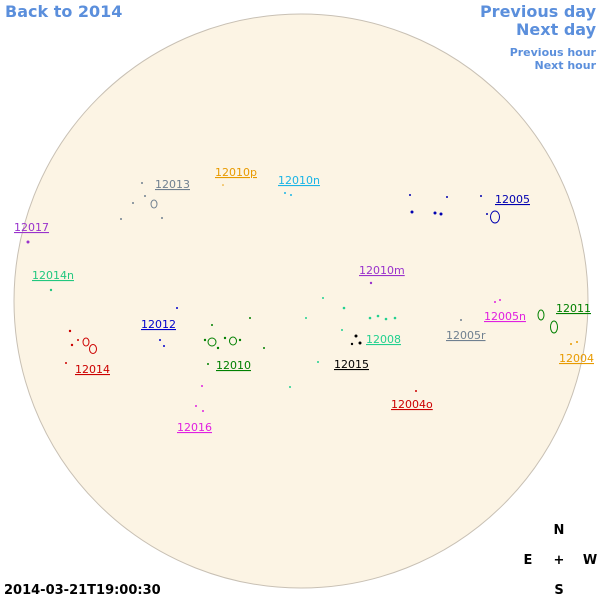 The image size is (600, 600). Describe the element at coordinates (553, 52) in the screenshot. I see `previous-hour-link: Previous hour` at that location.